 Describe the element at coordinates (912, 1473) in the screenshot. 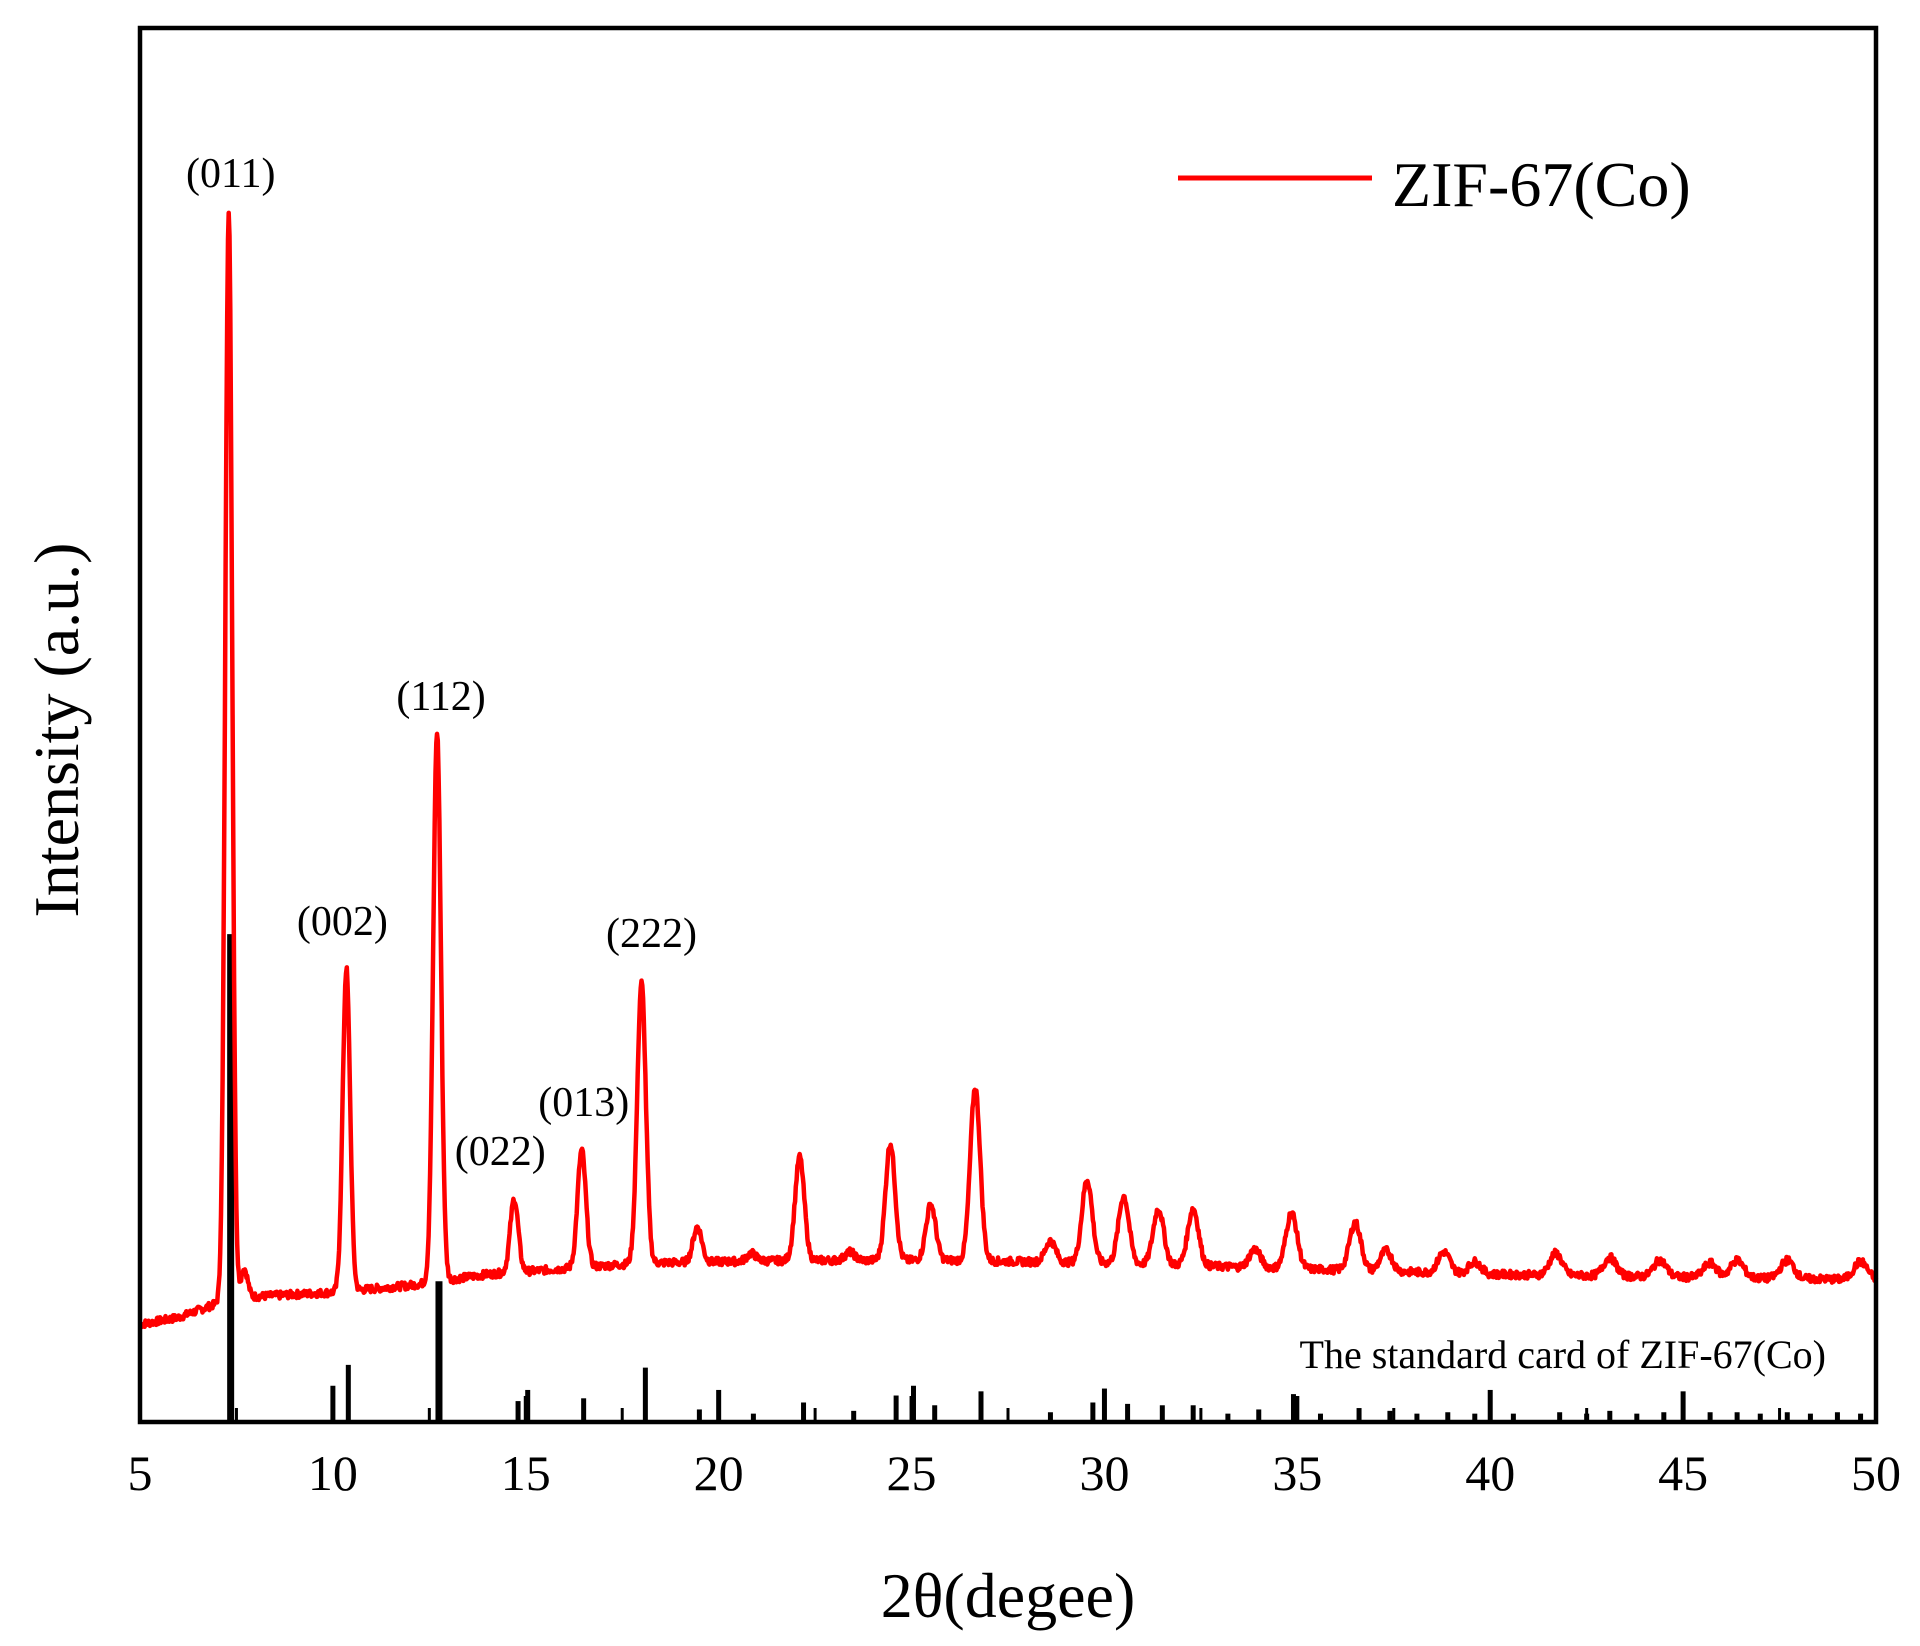

I see `x-tick-label: 25` at that location.